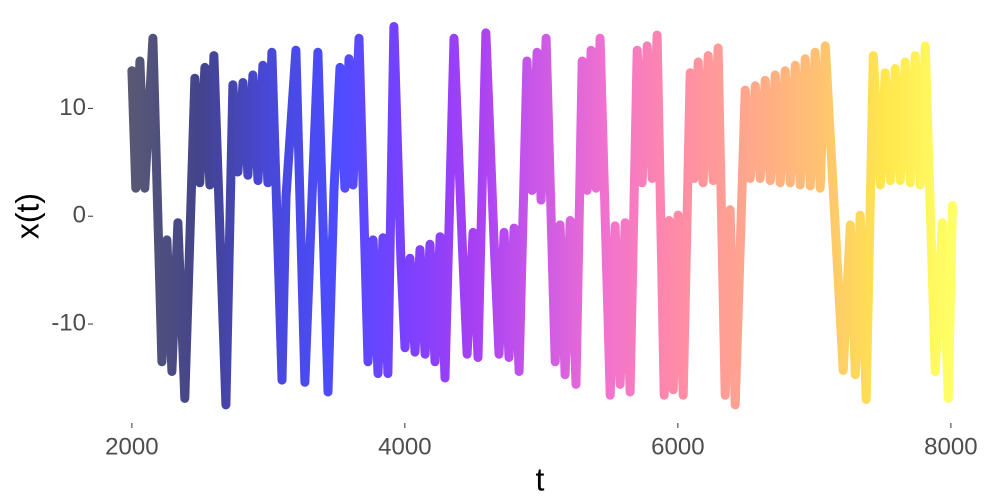  Describe the element at coordinates (677, 446) in the screenshot. I see `x-tick-label: 6000` at that location.